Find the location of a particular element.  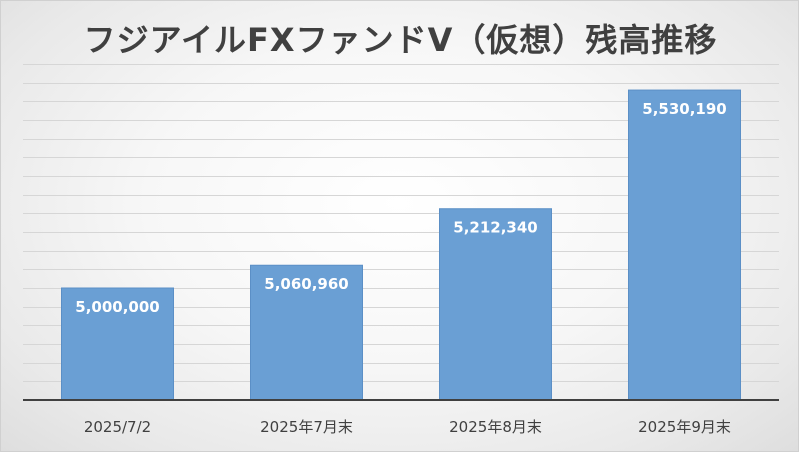

x-tick-label: 2025年7月末 is located at coordinates (306, 427).